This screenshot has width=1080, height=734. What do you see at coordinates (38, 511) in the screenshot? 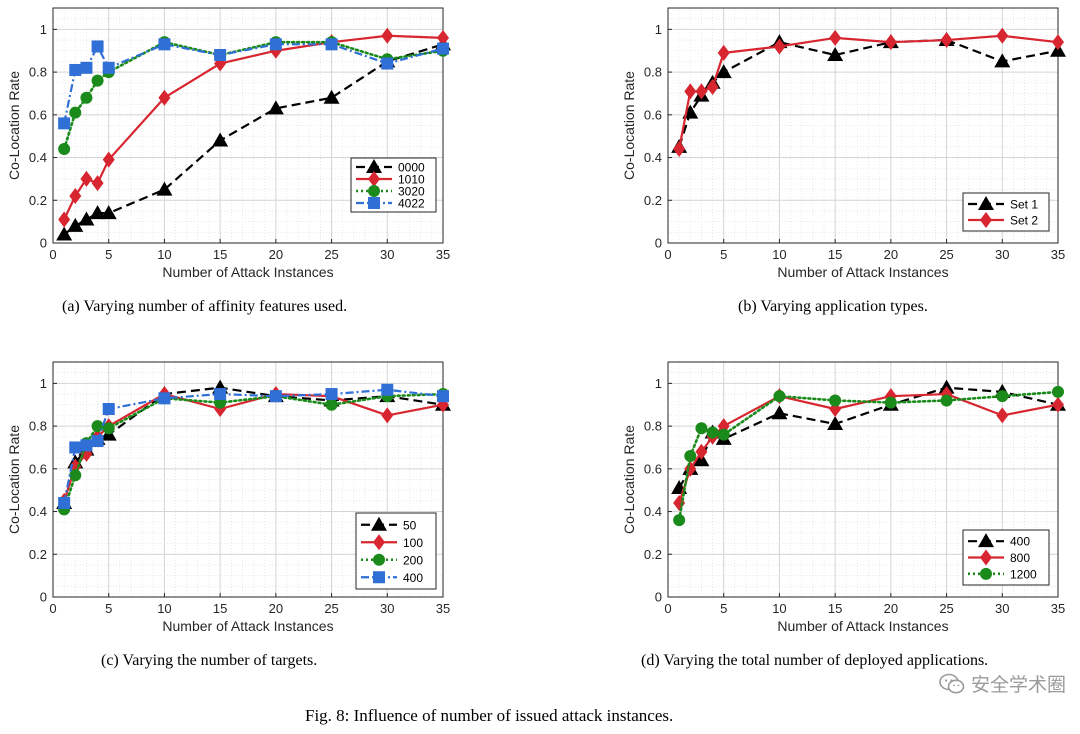
I see `y-tick-label: 0.4` at bounding box center [38, 511].